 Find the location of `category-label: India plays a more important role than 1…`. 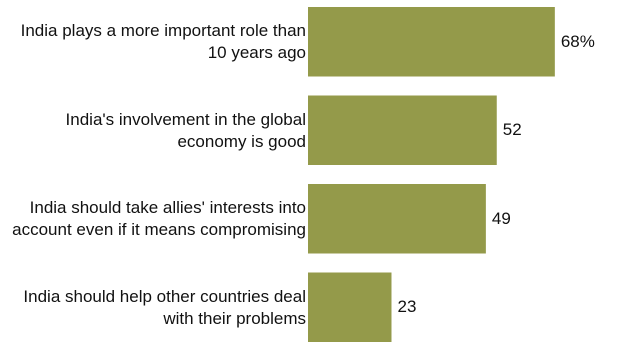

category-label: India plays a more important role than 1… is located at coordinates (155, 42).